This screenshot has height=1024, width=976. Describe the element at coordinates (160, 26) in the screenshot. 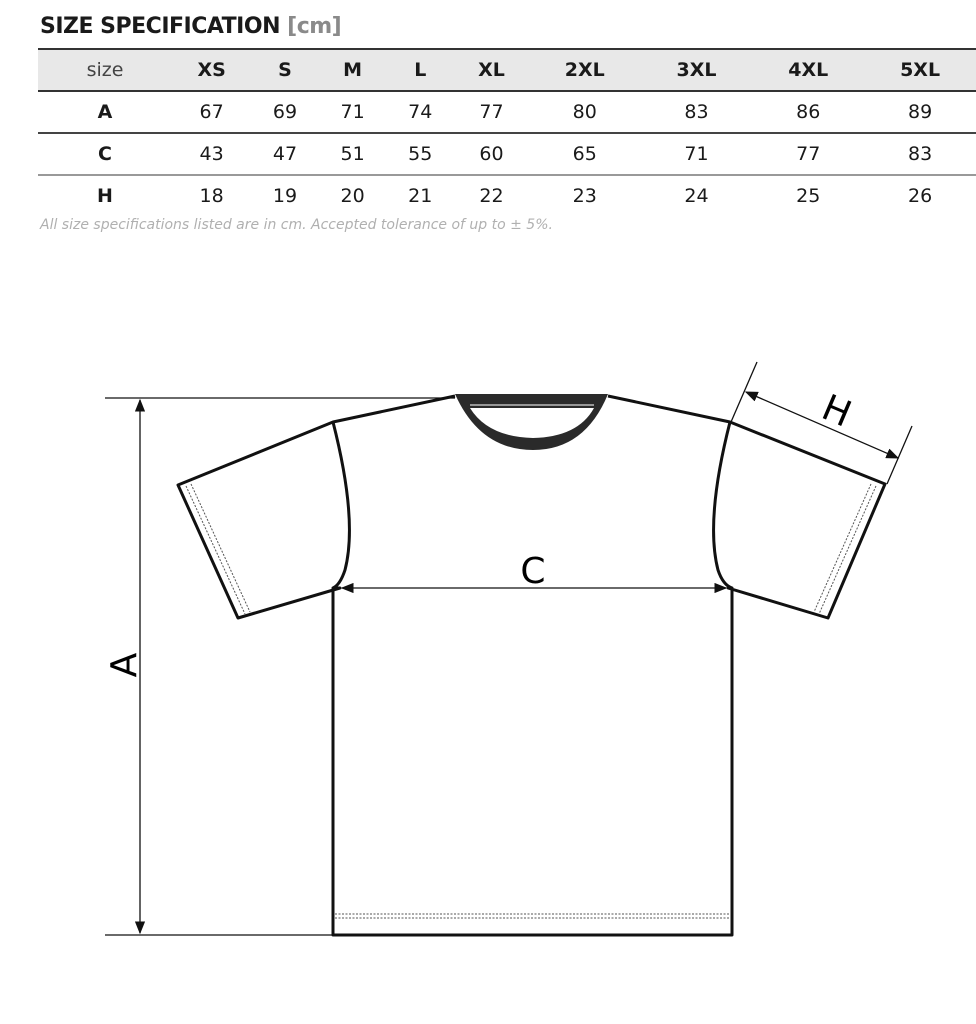

I see `title-text: SIZE SPECIFICATION` at that location.